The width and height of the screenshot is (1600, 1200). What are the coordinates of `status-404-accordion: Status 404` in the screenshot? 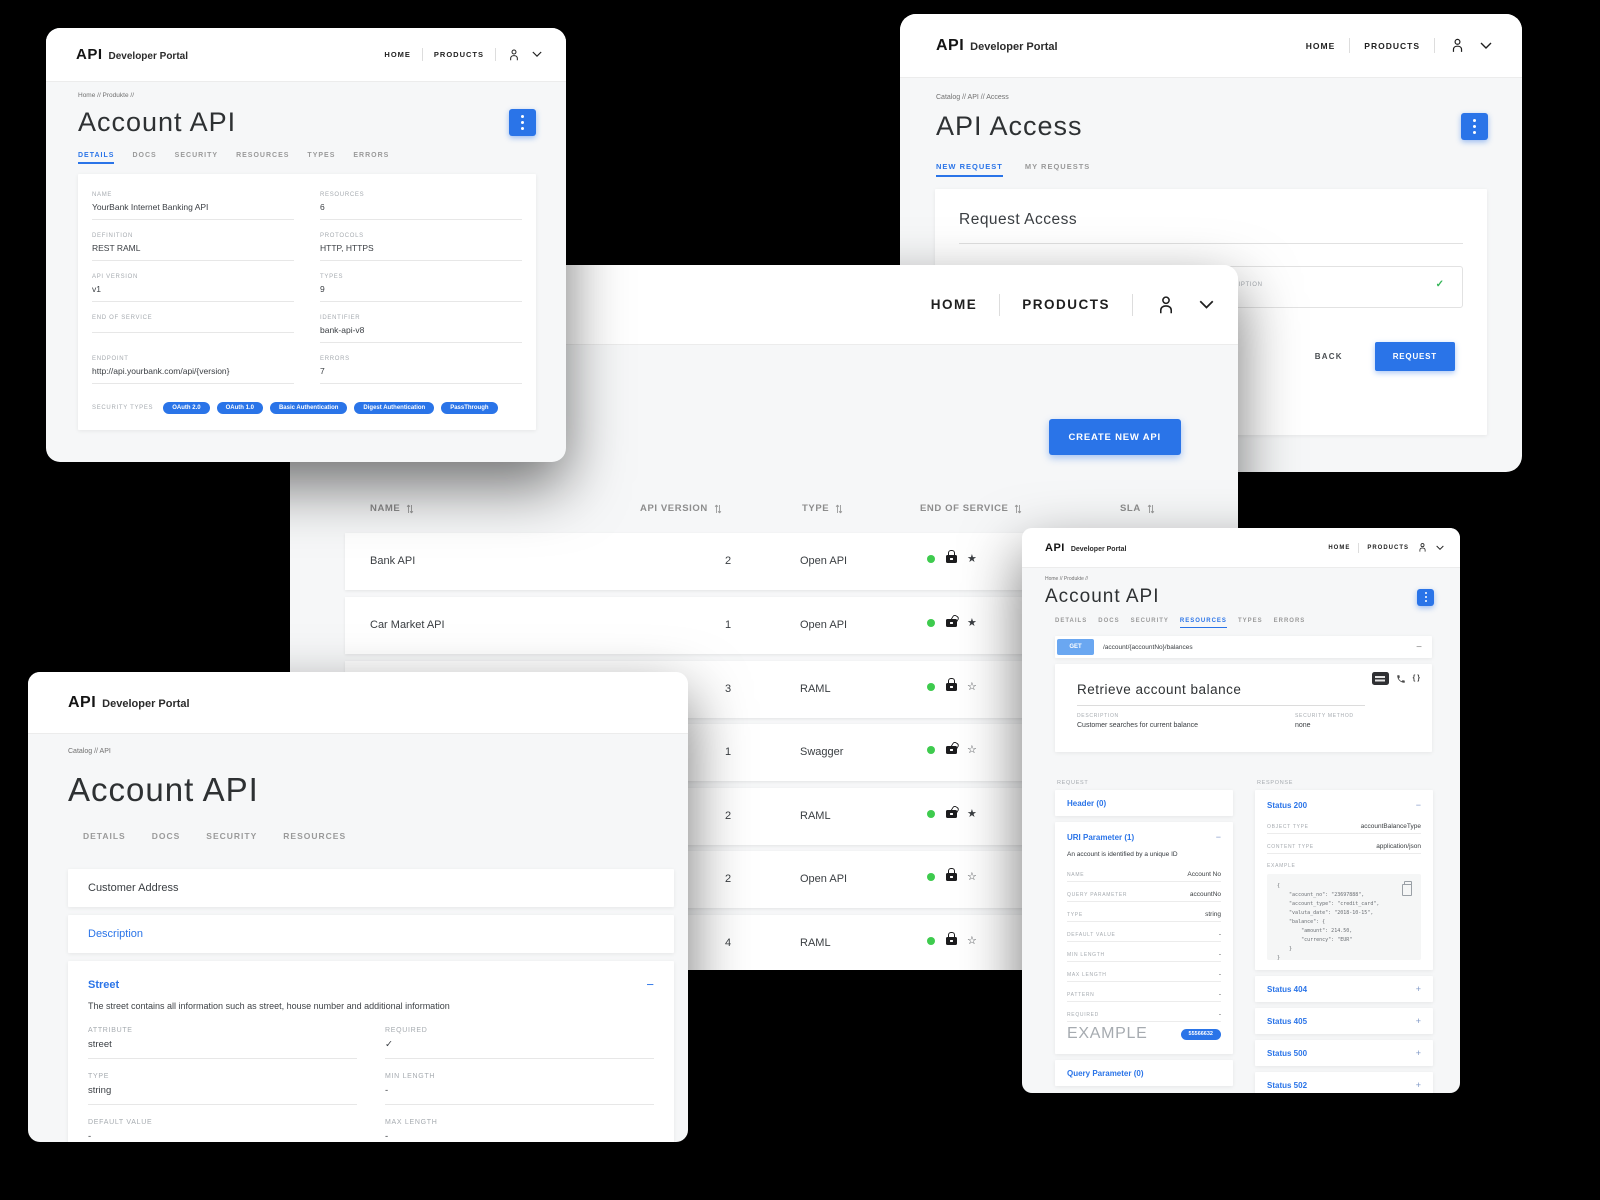 It's located at (1344, 989).